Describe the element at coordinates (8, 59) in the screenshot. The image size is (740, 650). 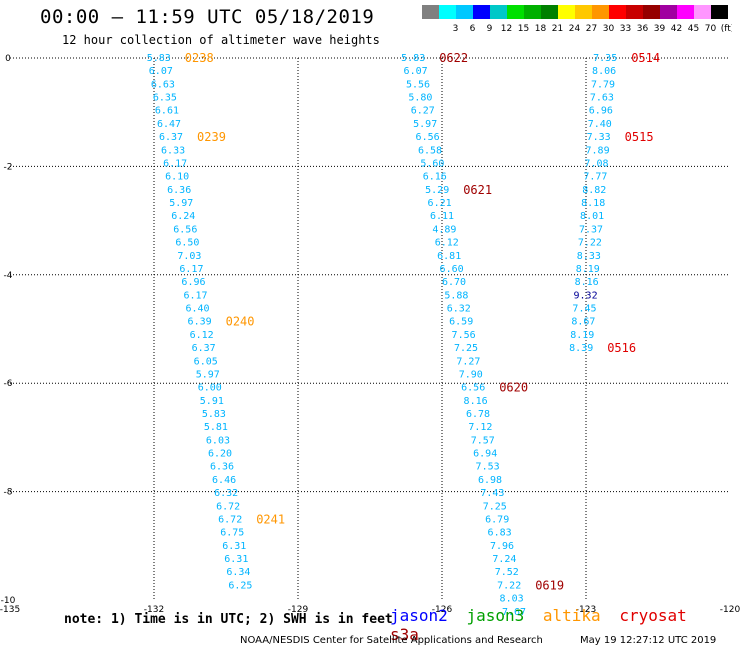
I see `y-tick-label: 0` at that location.